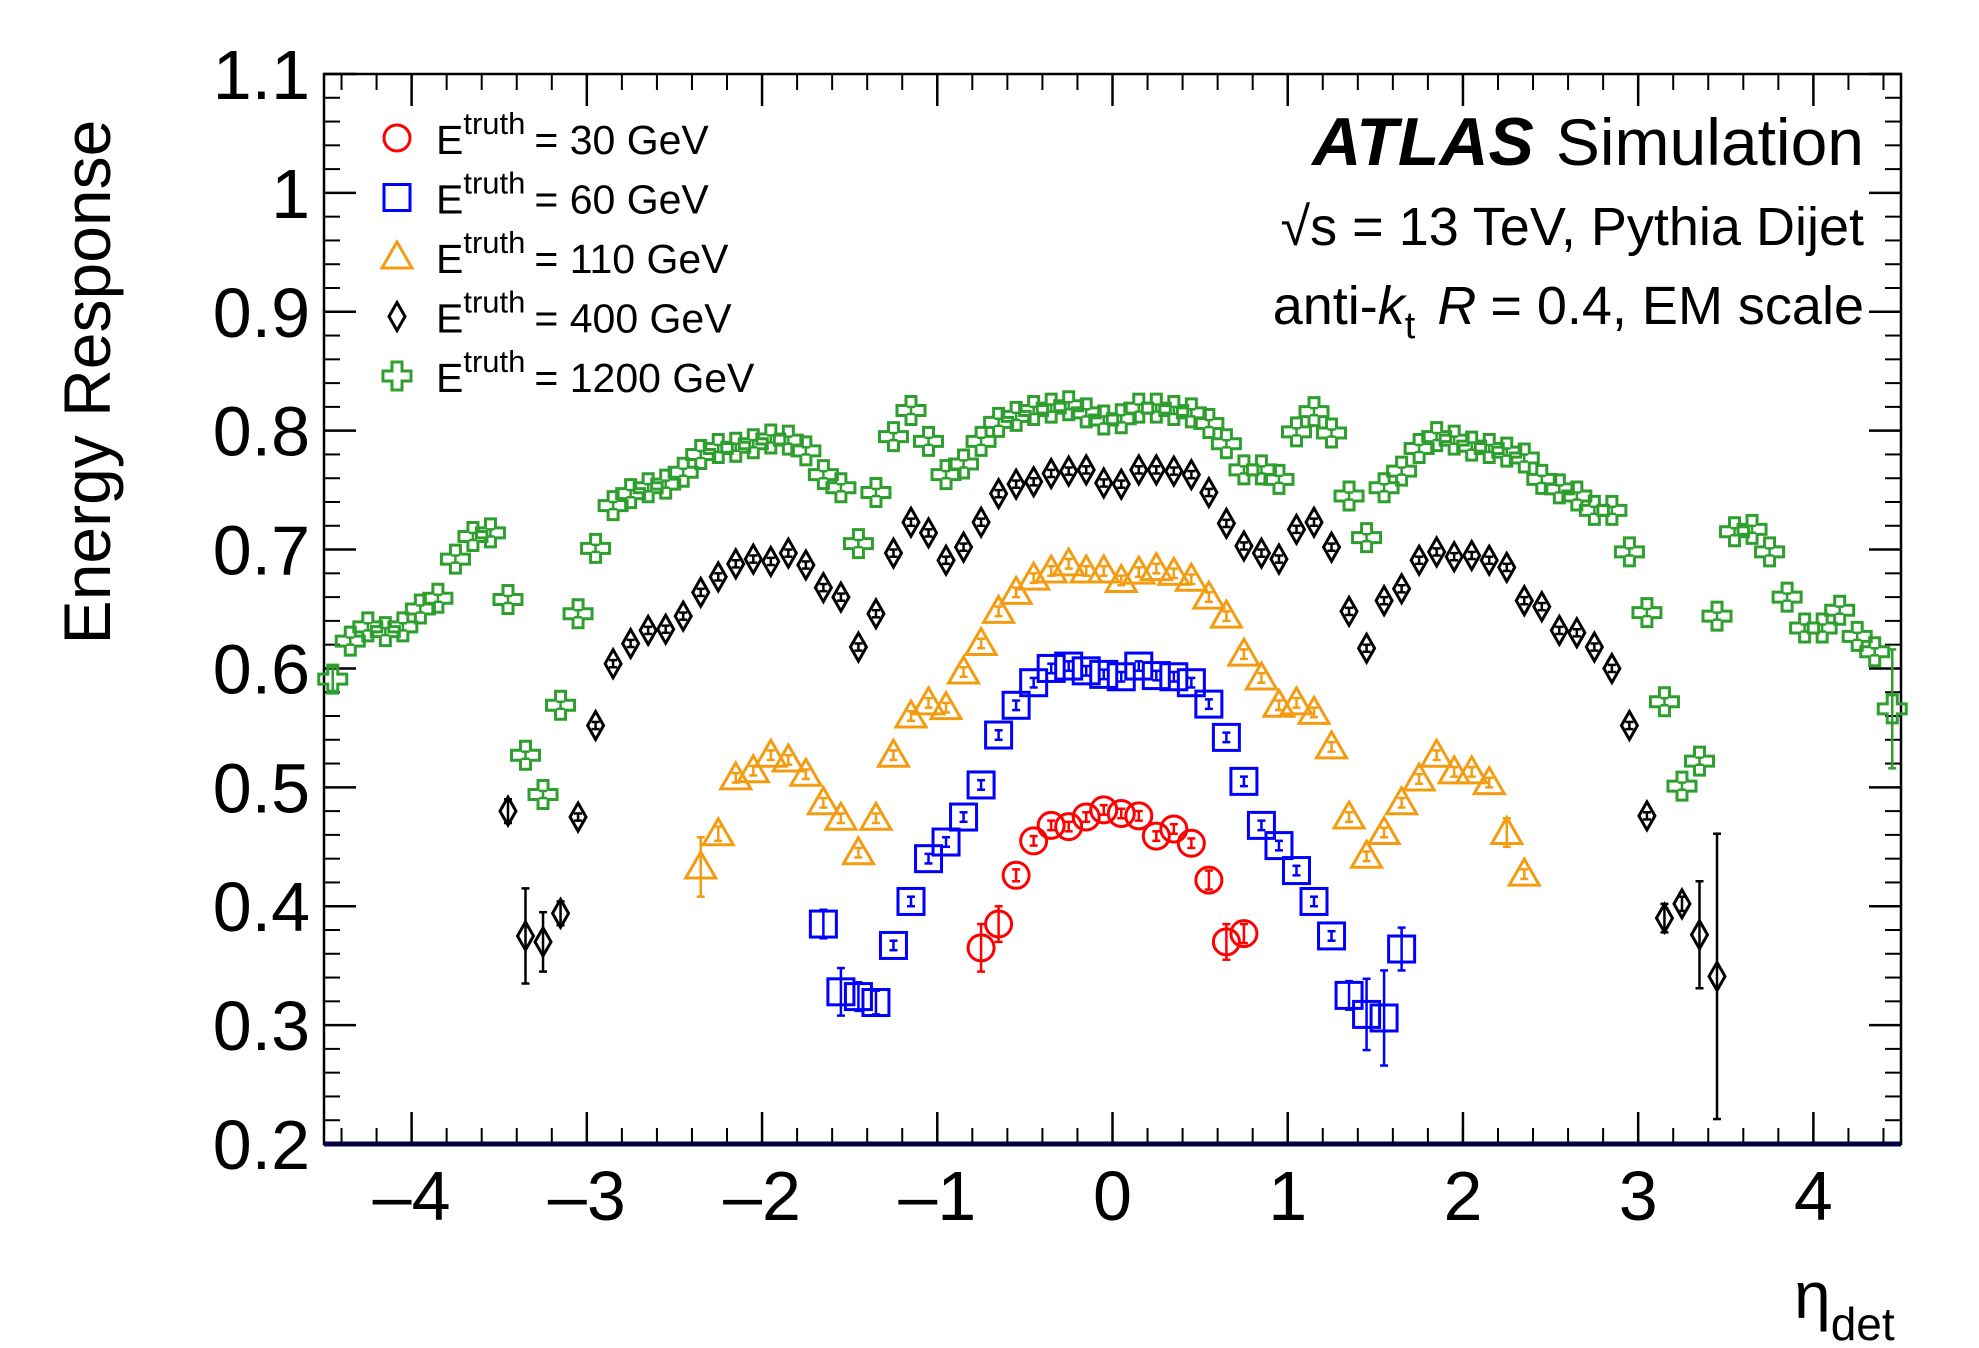  Describe the element at coordinates (1863, 1323) in the screenshot. I see `x-axis-label-sub: det` at that location.